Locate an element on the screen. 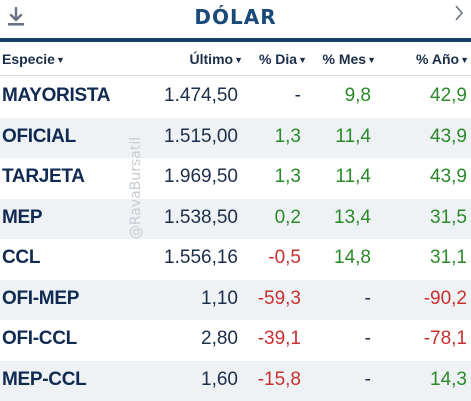 The image size is (471, 401). row-ultimo: 1,10 is located at coordinates (219, 298).